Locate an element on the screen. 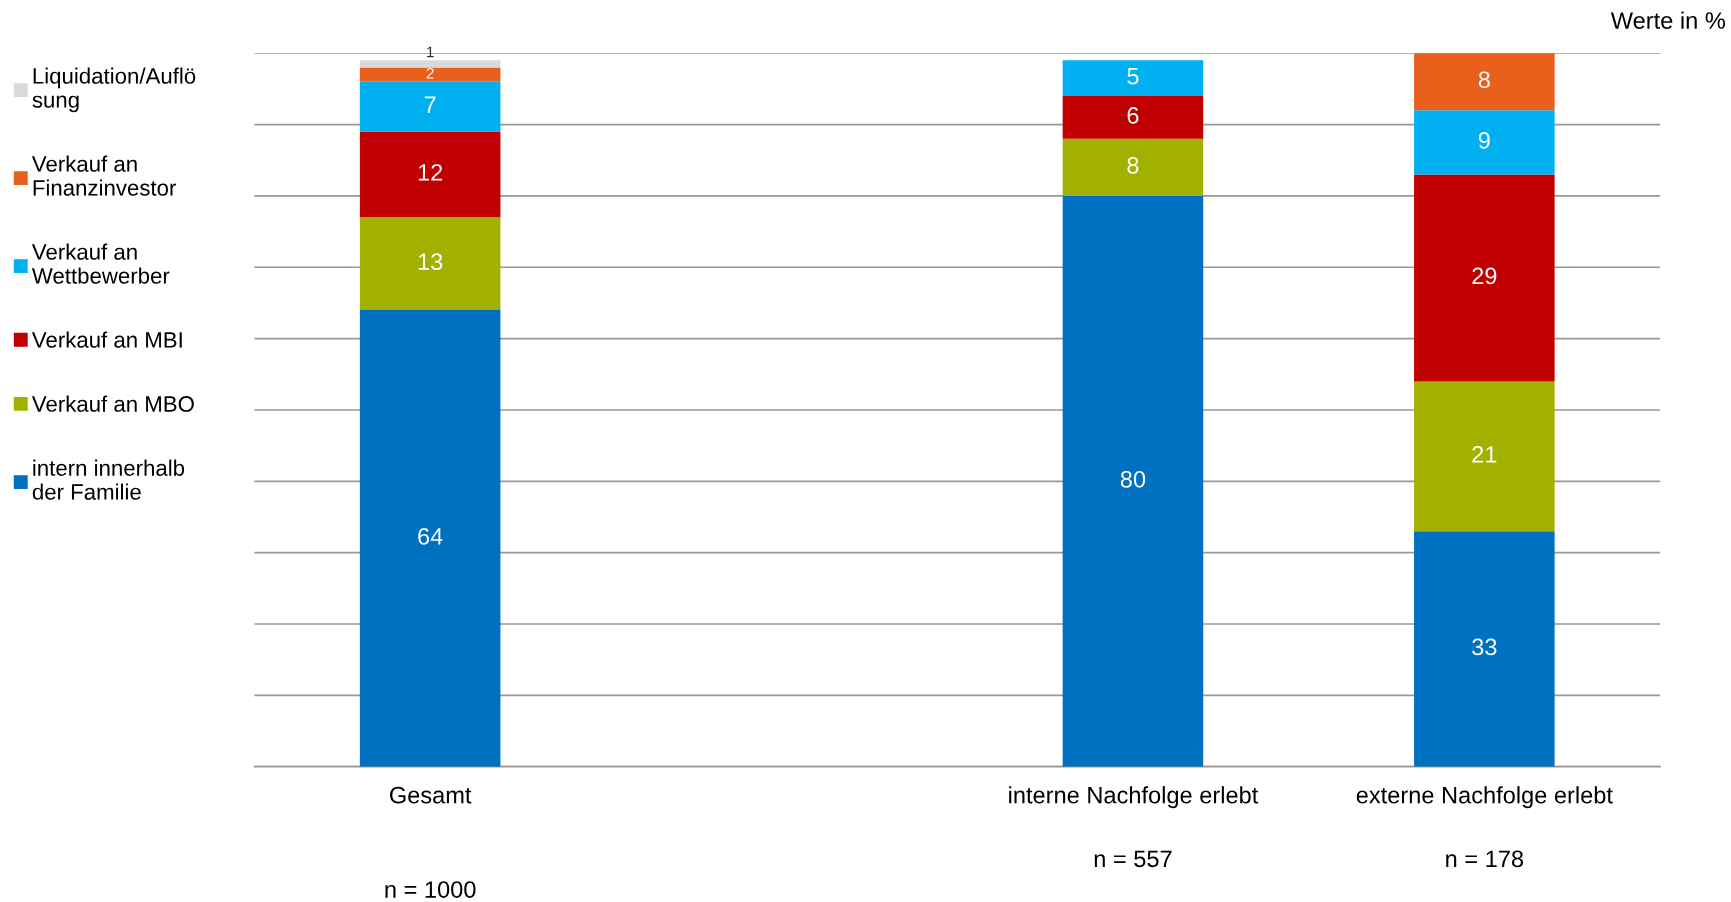  data-label: 29 is located at coordinates (1484, 276).